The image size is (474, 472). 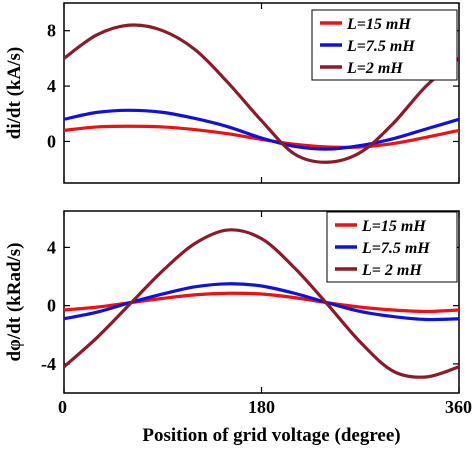 I want to click on legend-label: L=2 mH, so click(x=374, y=68).